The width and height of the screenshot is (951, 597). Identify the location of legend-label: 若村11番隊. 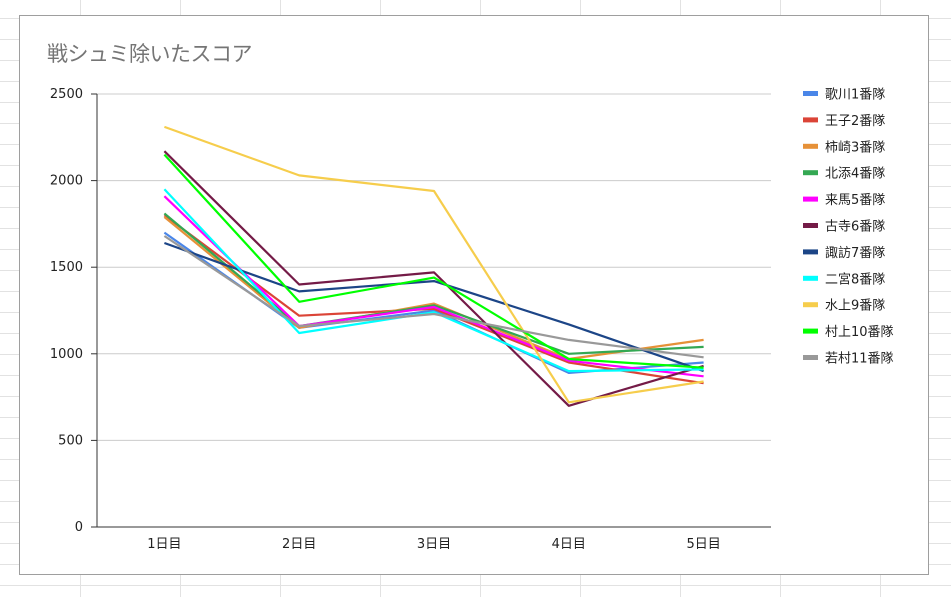
(859, 359).